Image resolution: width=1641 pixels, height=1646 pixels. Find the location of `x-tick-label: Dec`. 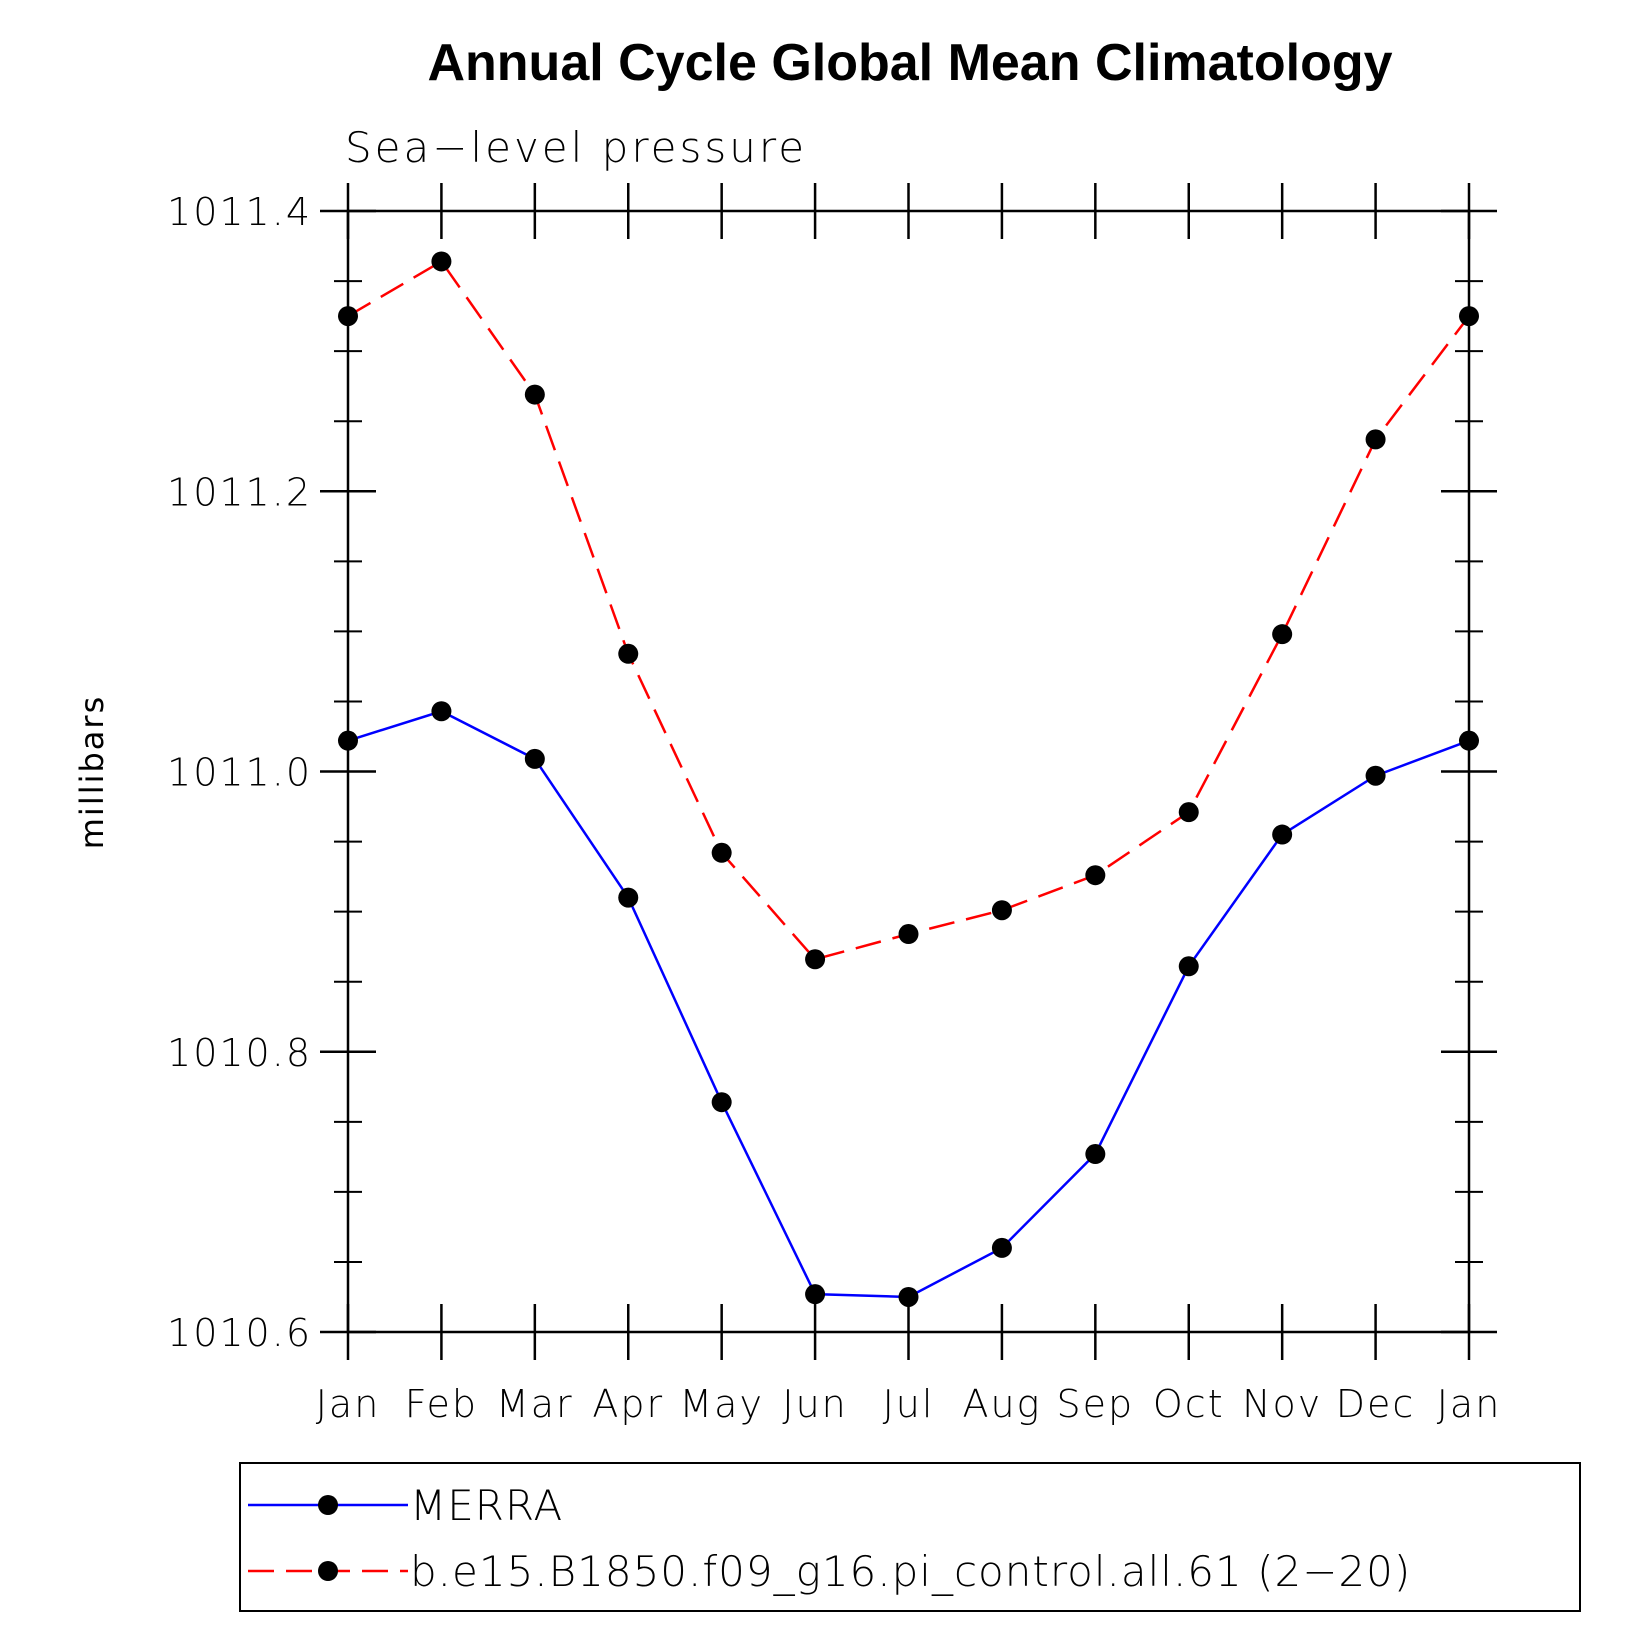

x-tick-label: Dec is located at coordinates (1376, 1404).